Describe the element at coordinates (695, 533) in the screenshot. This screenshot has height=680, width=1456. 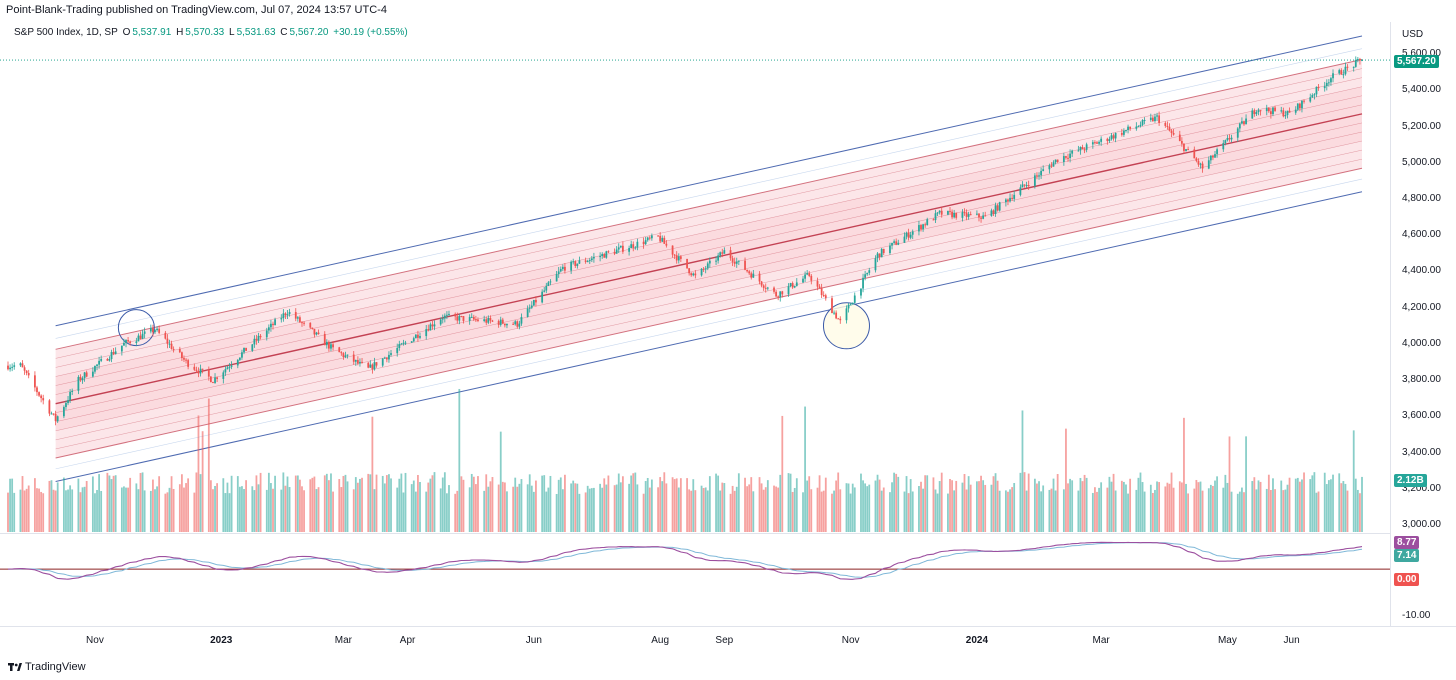
I see `pane-divider` at that location.